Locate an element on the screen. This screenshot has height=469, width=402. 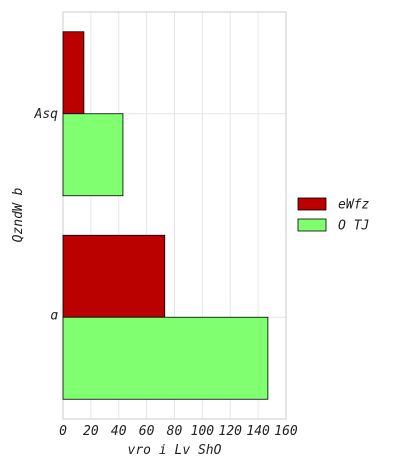
x-tick-label: 60 is located at coordinates (147, 431).